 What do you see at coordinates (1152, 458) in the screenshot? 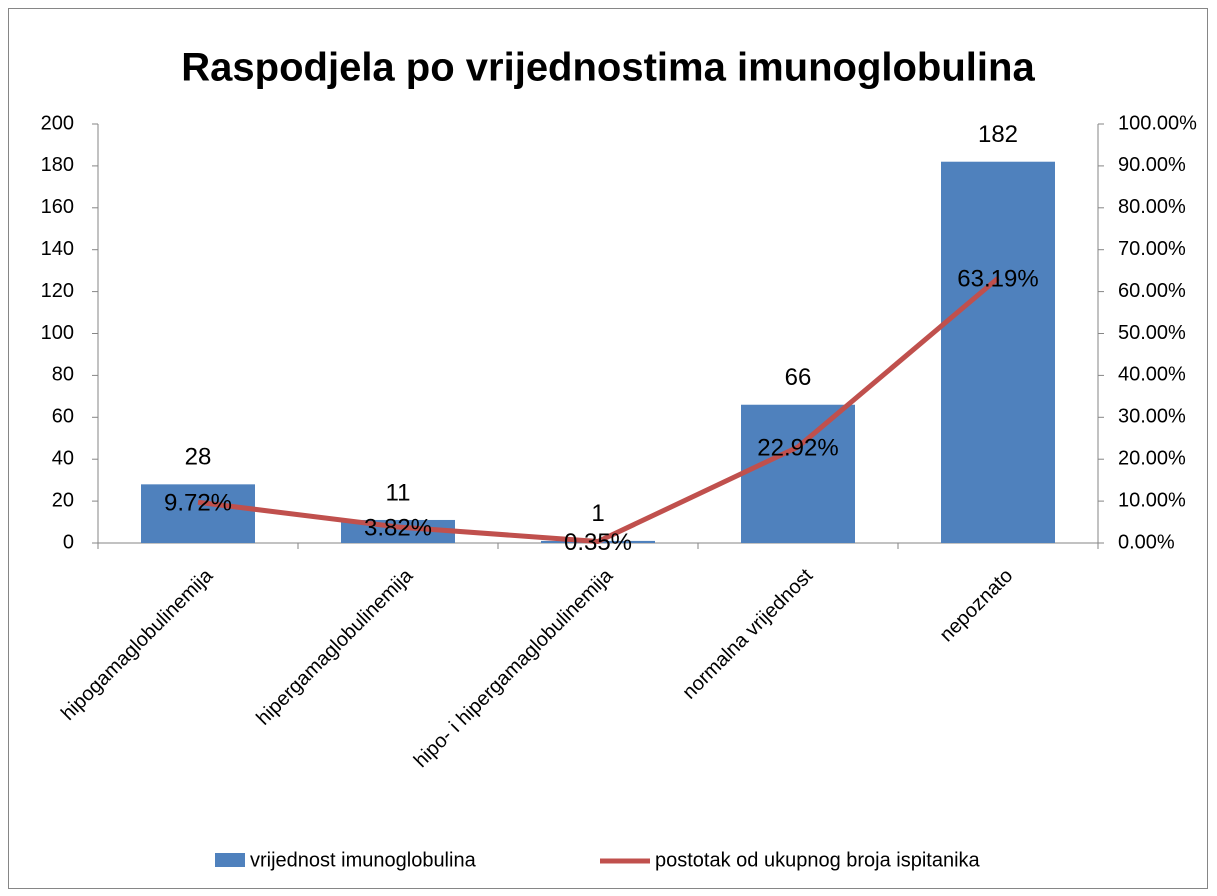
I see `y2-tick-label: 20.00%` at bounding box center [1152, 458].